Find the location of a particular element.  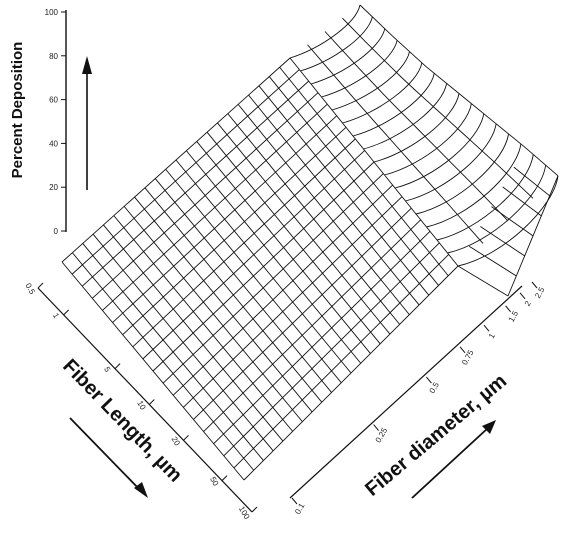

y-tick-label: 2.5 is located at coordinates (540, 292).